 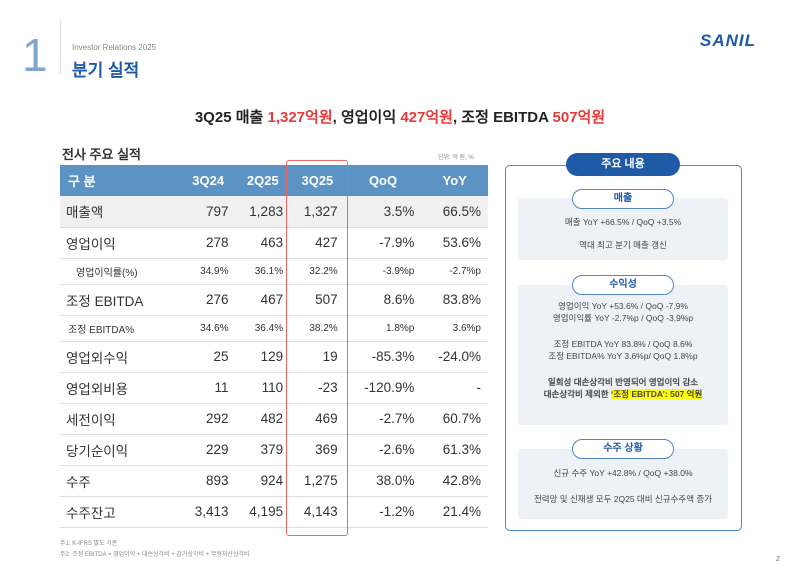 What do you see at coordinates (623, 473) in the screenshot?
I see `orders-line: 신규 수주 YoY +42.8% / QoQ +38.0%` at bounding box center [623, 473].